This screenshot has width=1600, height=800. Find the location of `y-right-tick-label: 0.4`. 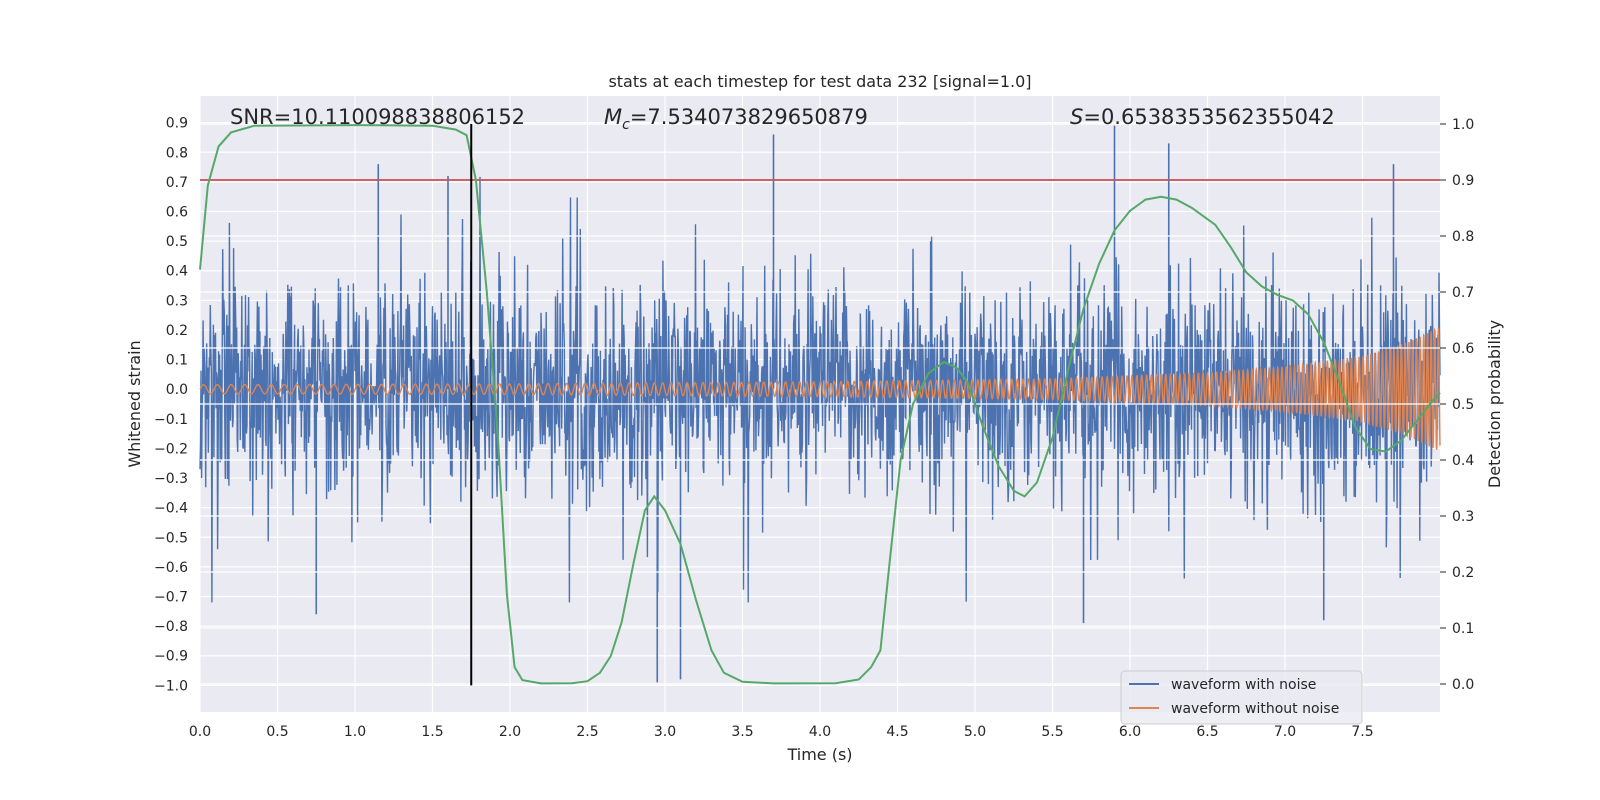

y-right-tick-label: 0.4 is located at coordinates (1463, 461).